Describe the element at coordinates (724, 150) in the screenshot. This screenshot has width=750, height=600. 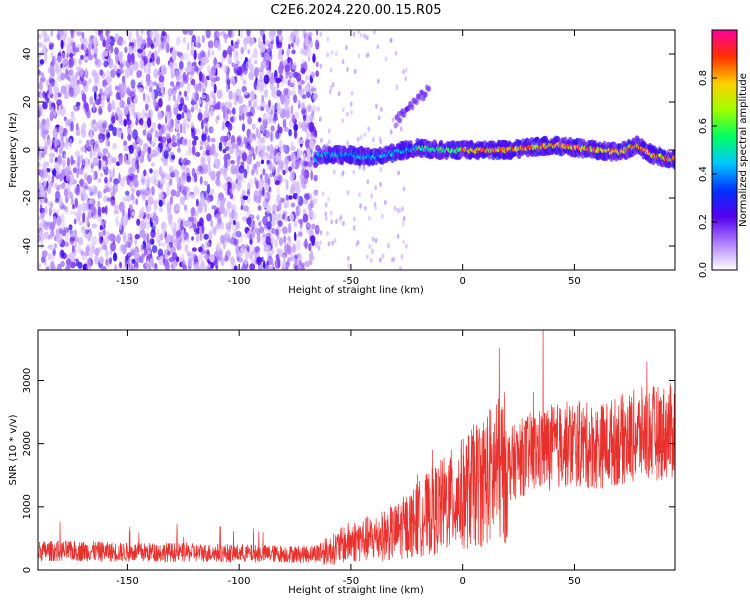
I see `colorbar-gradient` at that location.